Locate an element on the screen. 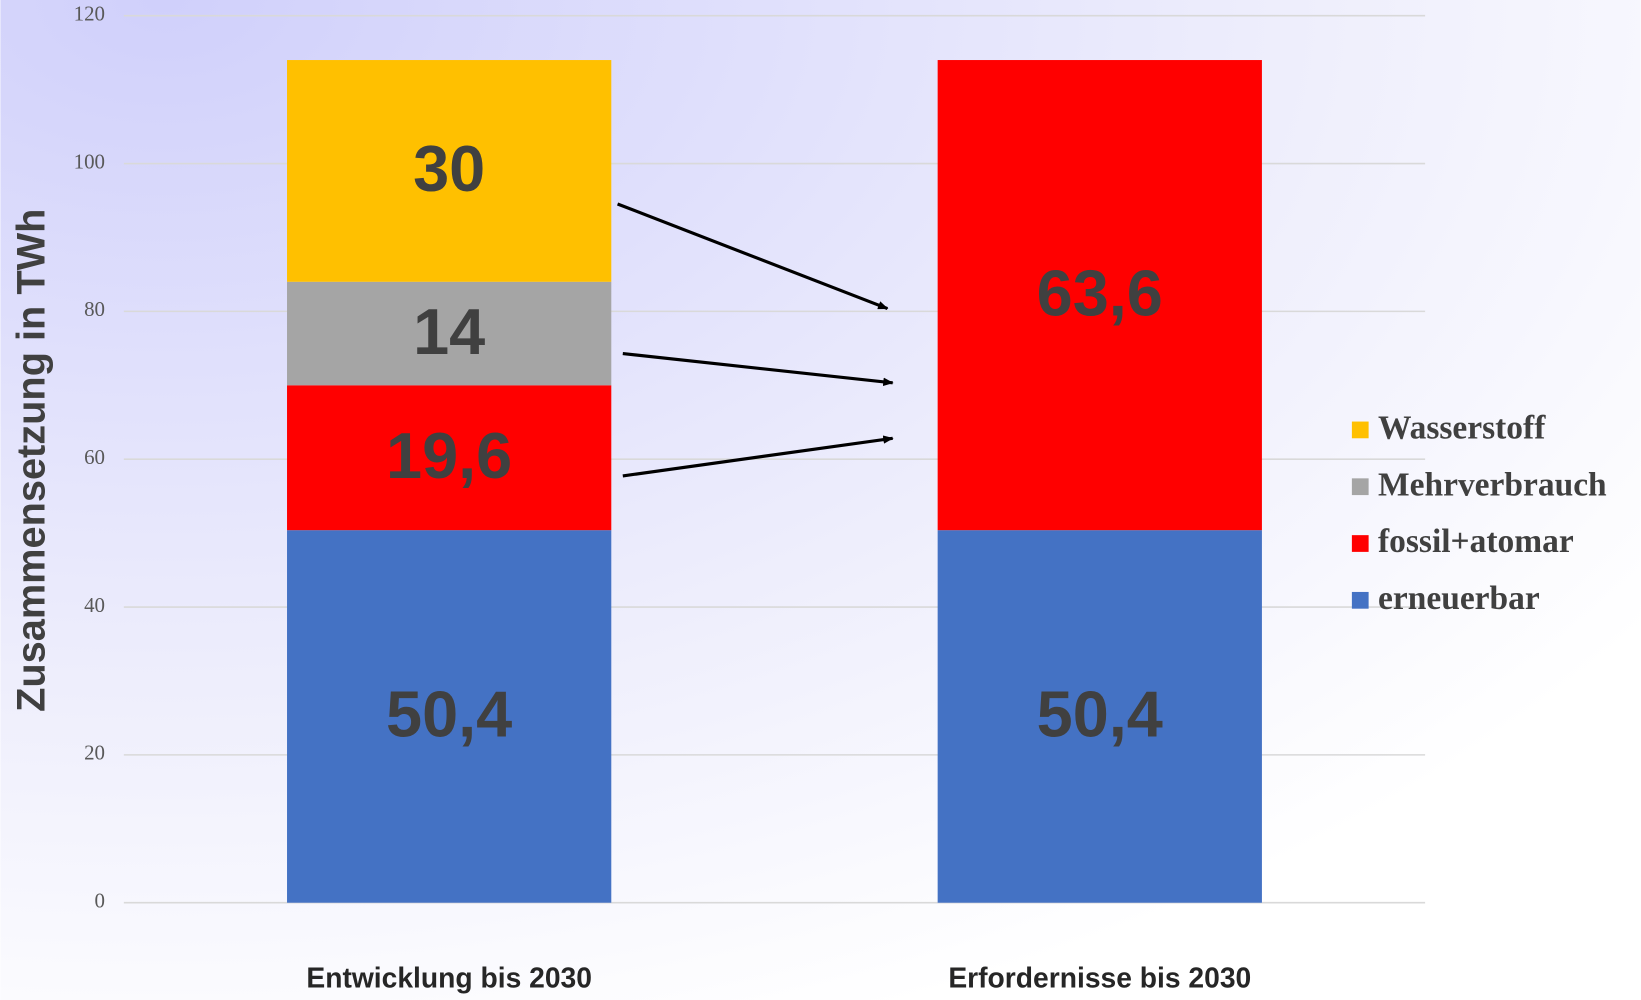 Image resolution: width=1641 pixels, height=1000 pixels. data-label: 19,6 is located at coordinates (449, 455).